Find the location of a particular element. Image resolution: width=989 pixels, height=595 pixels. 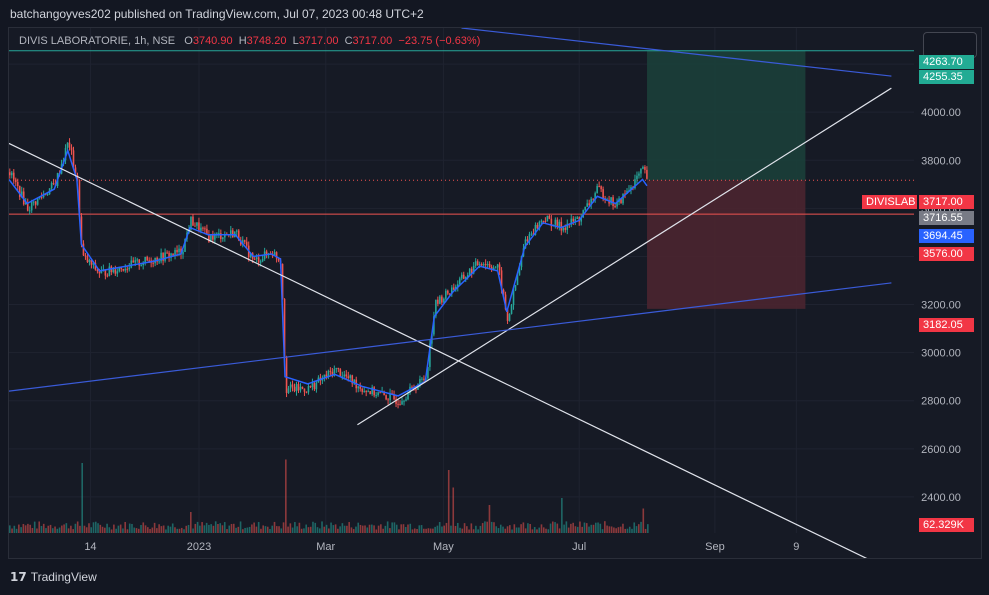

y-tick-label: 3000.00 is located at coordinates (941, 354).